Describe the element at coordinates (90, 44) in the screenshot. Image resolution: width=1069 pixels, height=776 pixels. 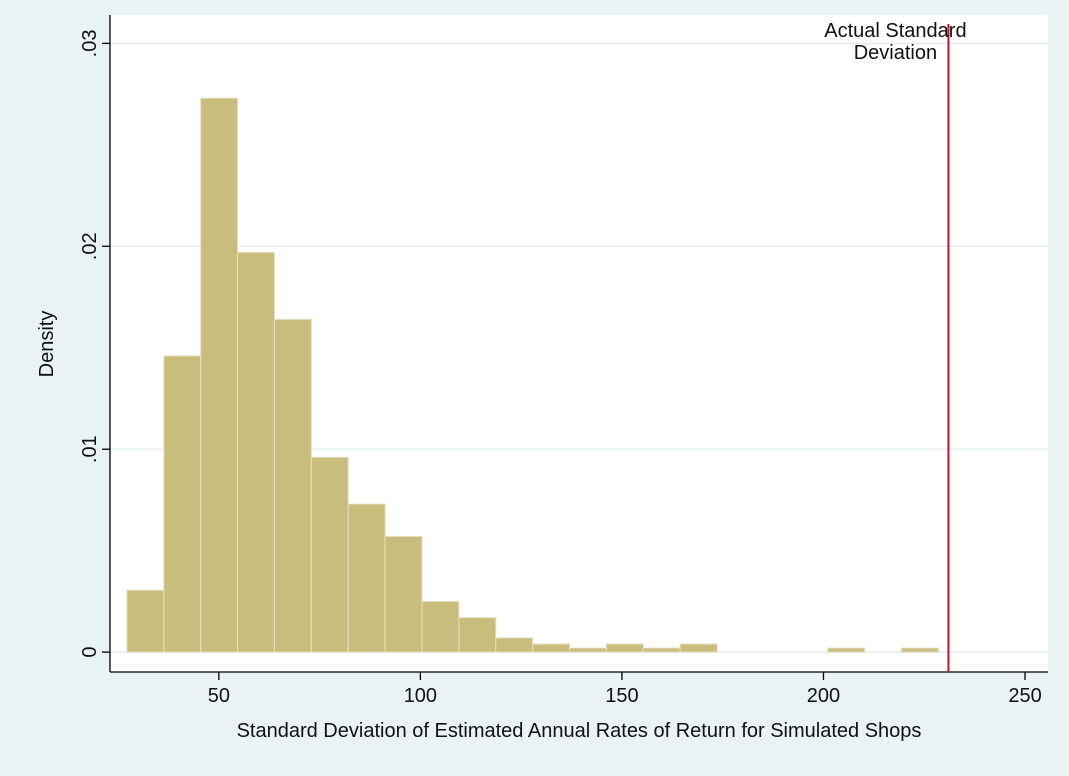
I see `y-tick-label: .03` at that location.